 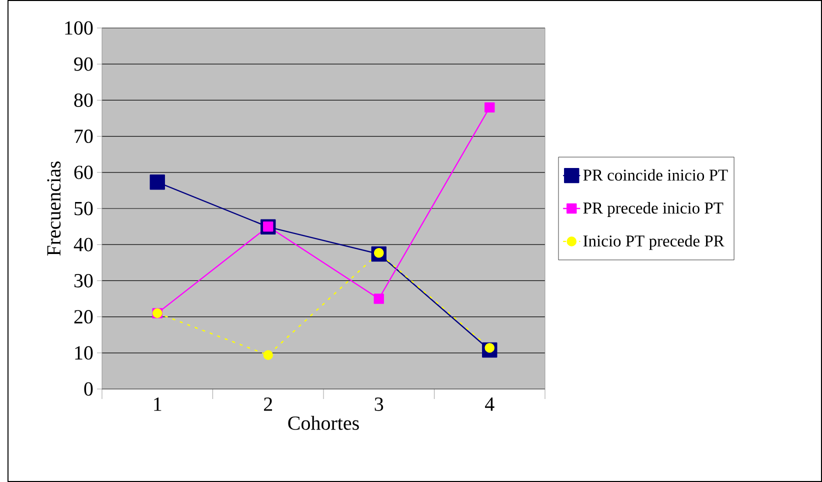 What do you see at coordinates (83, 245) in the screenshot?
I see `y-tick-label: 40` at bounding box center [83, 245].